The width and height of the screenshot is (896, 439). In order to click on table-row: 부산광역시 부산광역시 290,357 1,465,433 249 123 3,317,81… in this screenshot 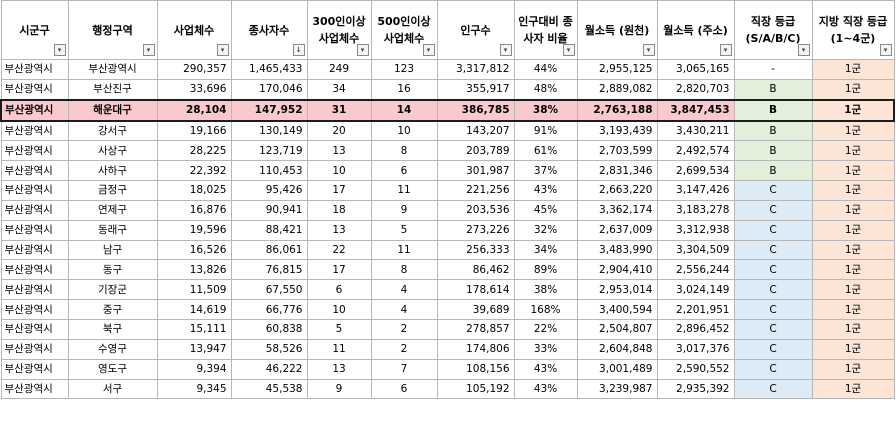, I will do `click(447, 69)`.